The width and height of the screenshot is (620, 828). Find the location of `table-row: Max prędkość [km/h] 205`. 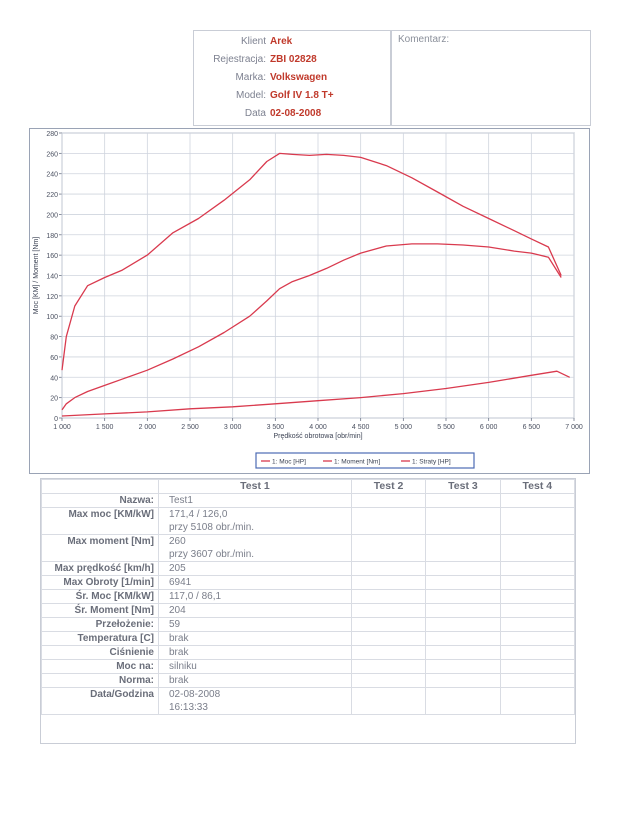

table-row: Max prędkość [km/h] 205 is located at coordinates (308, 568).